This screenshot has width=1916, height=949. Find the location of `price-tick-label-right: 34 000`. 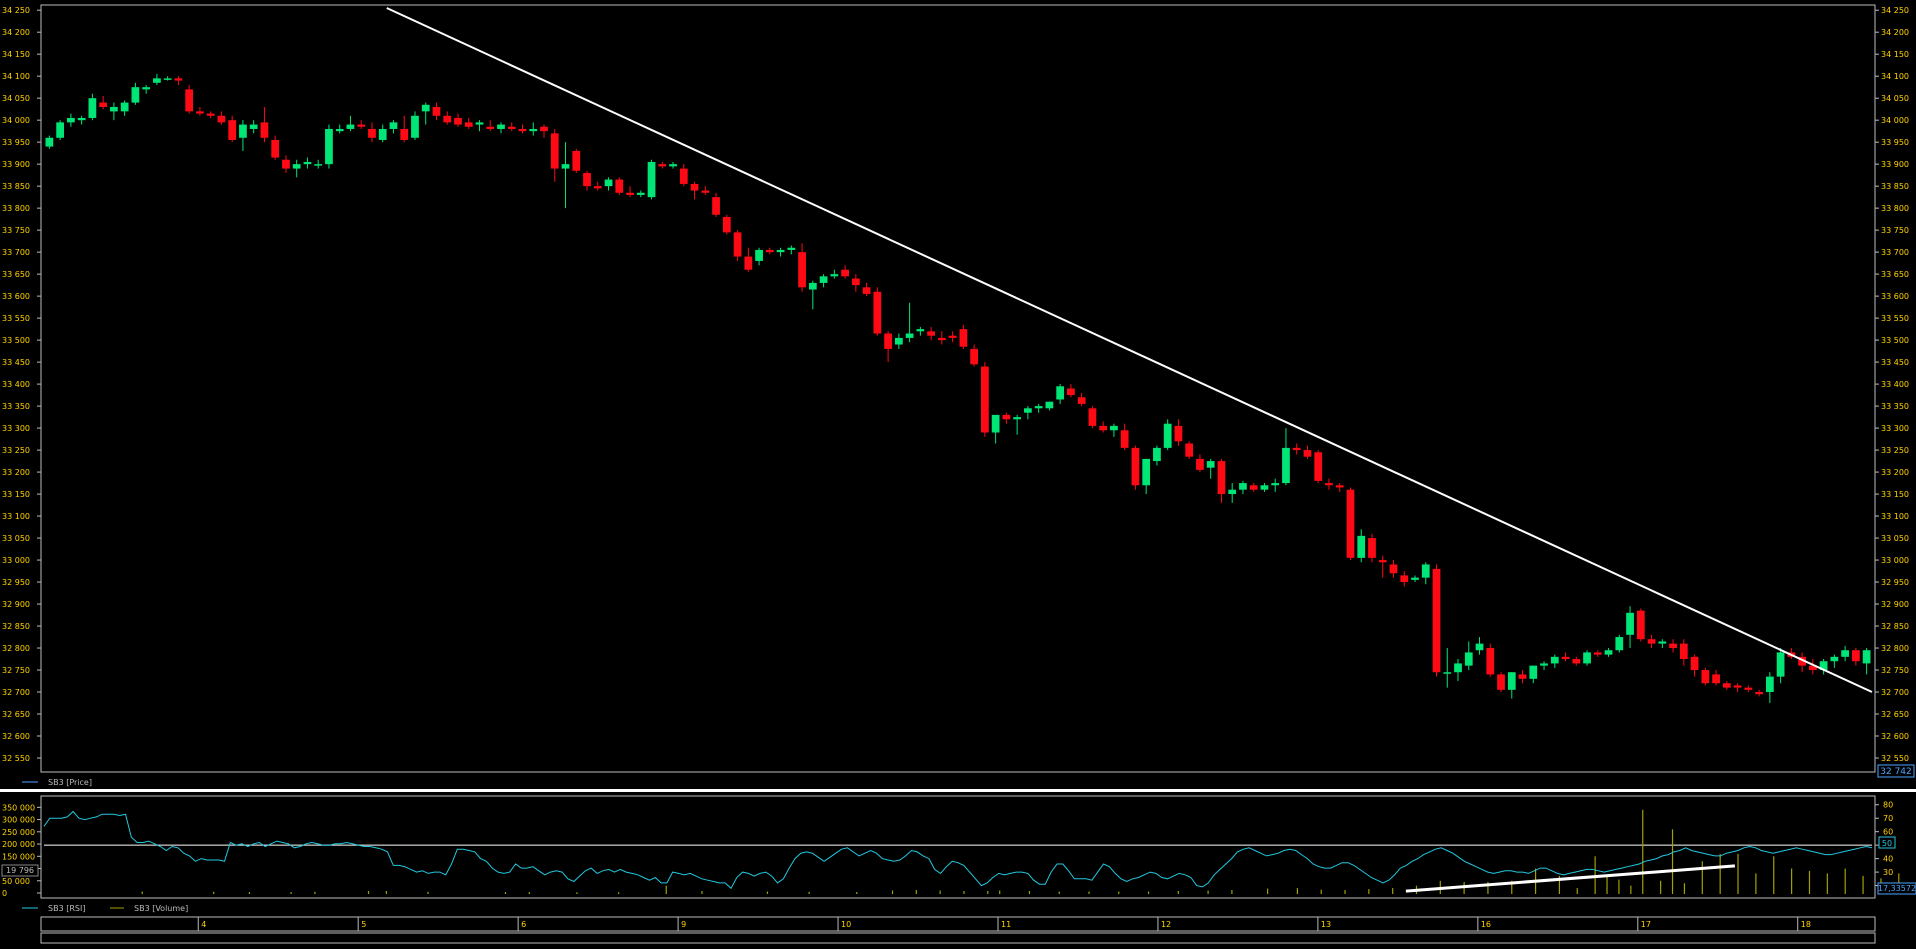

price-tick-label-right: 34 000 is located at coordinates (1895, 120).